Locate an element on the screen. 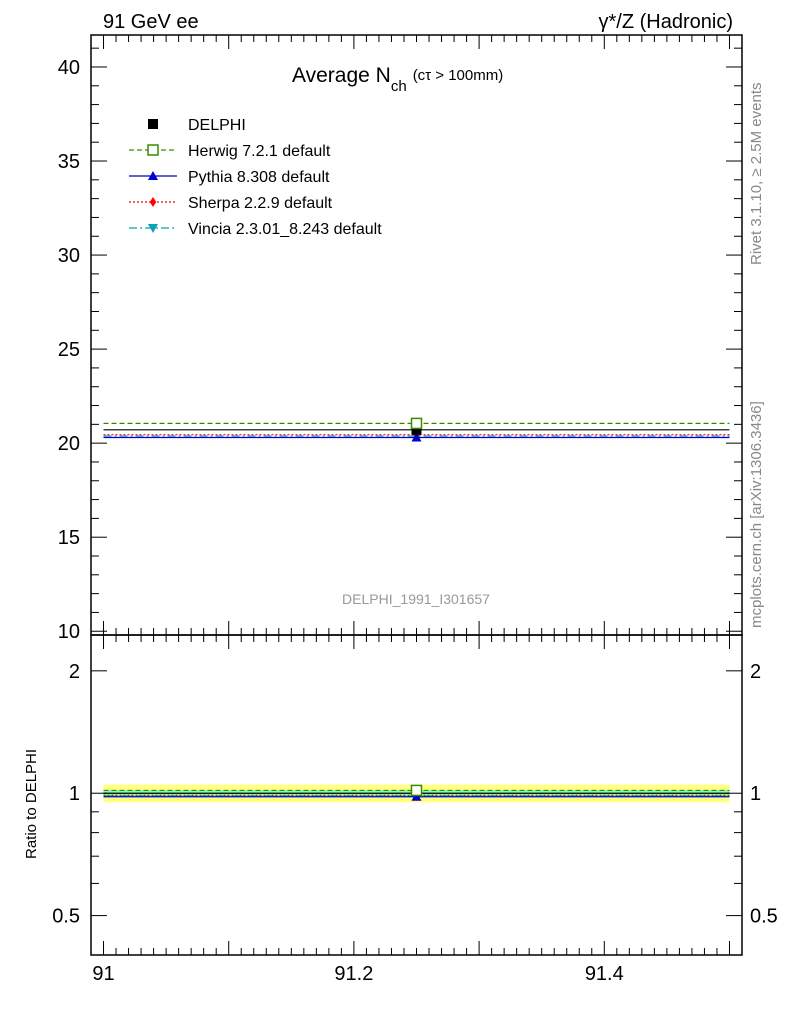  ratio-ytick-label: 1 is located at coordinates (74, 794).